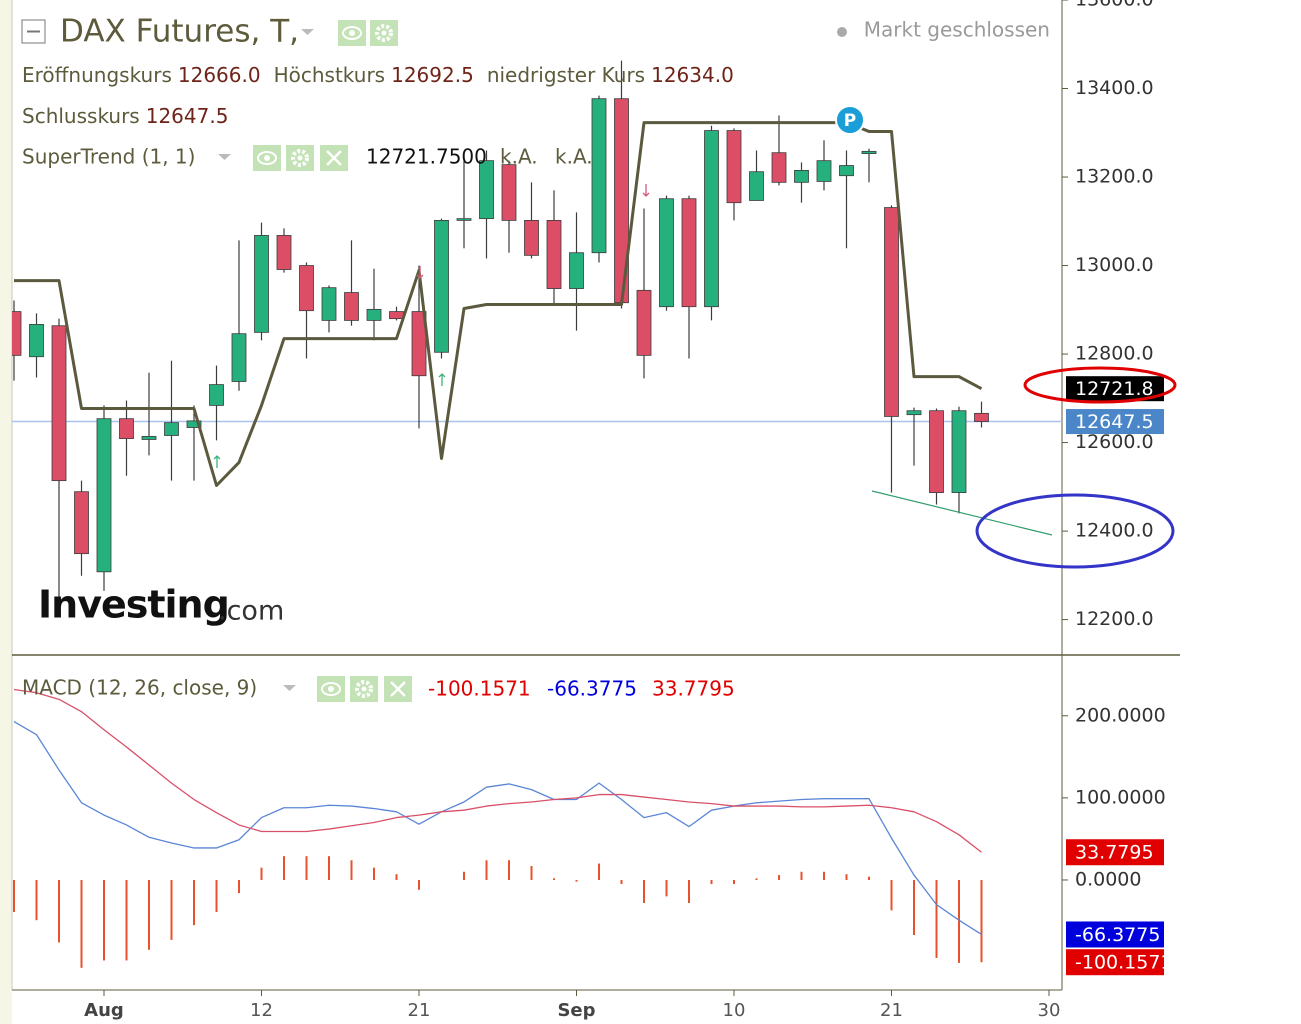 This screenshot has width=1301, height=1024. What do you see at coordinates (104, 1010) in the screenshot?
I see `x-tick-label: Aug` at bounding box center [104, 1010].